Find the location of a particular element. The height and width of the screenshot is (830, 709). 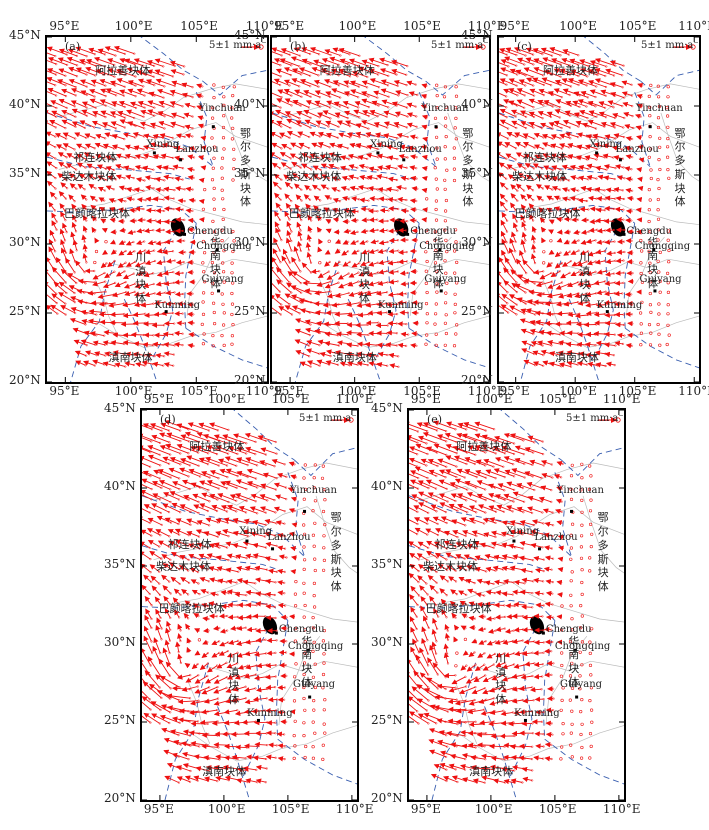

y-tick-label: 20°N is located at coordinates (250, 380).